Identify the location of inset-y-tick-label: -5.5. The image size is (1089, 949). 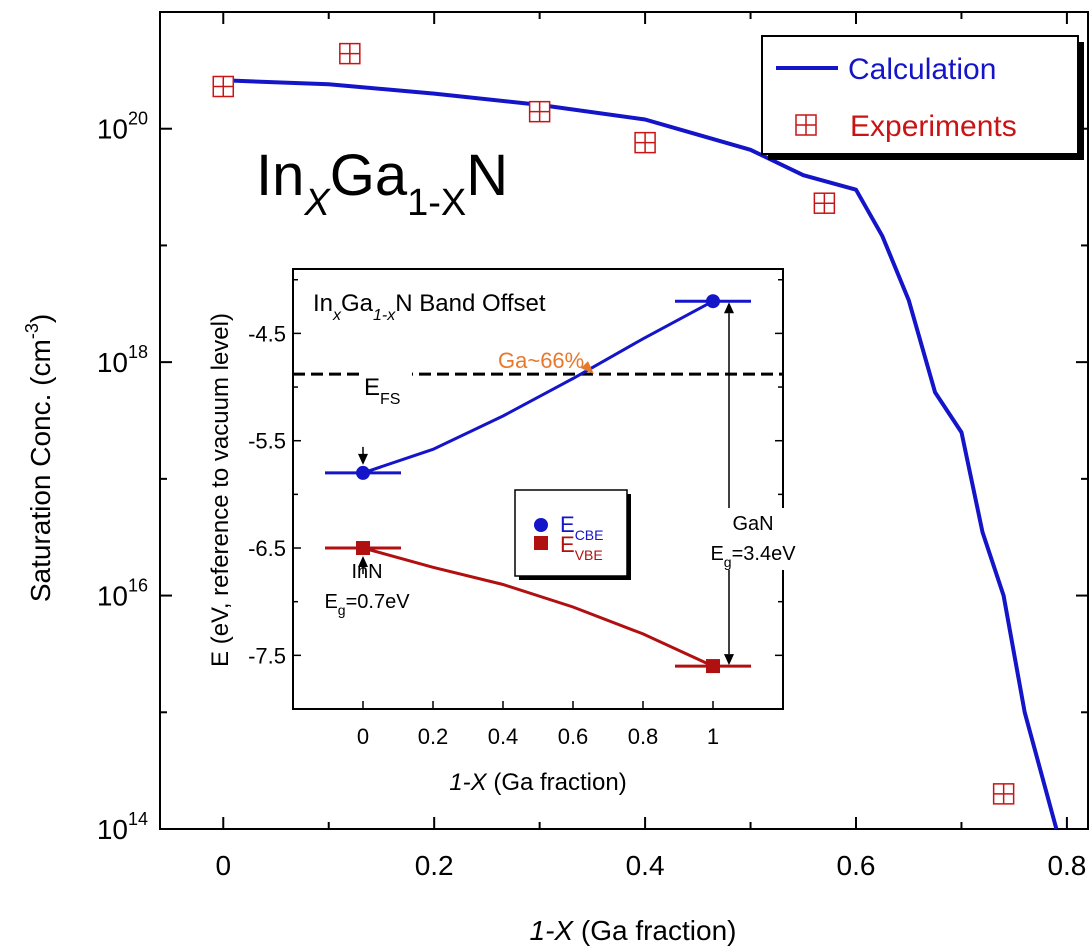
(267, 441).